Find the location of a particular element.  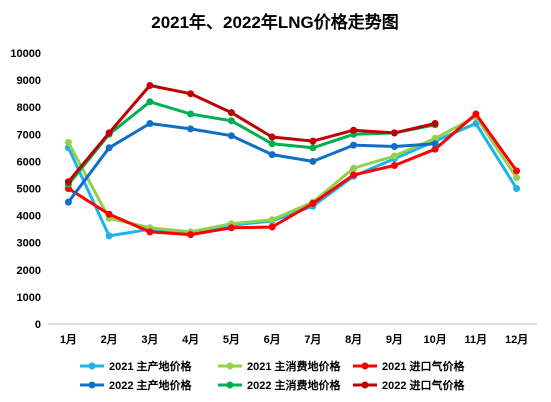

legend-item: 2022 进口气价格 is located at coordinates (409, 385).